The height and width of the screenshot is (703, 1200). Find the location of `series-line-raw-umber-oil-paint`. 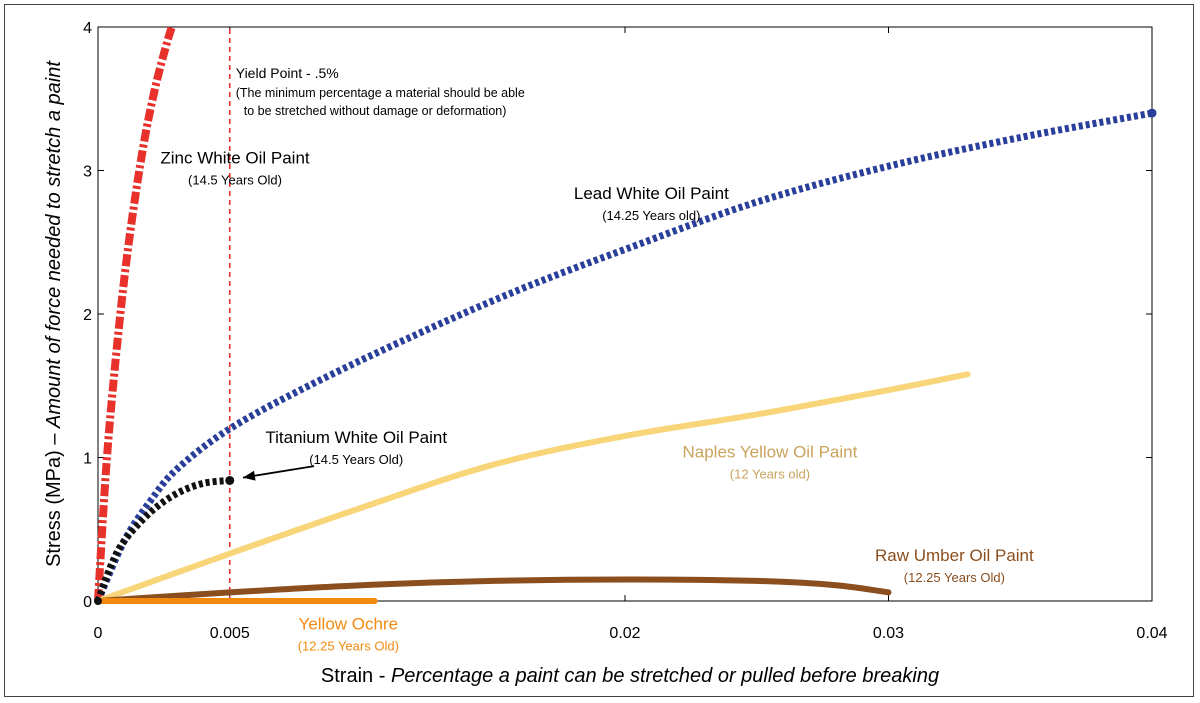

series-line-raw-umber-oil-paint is located at coordinates (493, 590).